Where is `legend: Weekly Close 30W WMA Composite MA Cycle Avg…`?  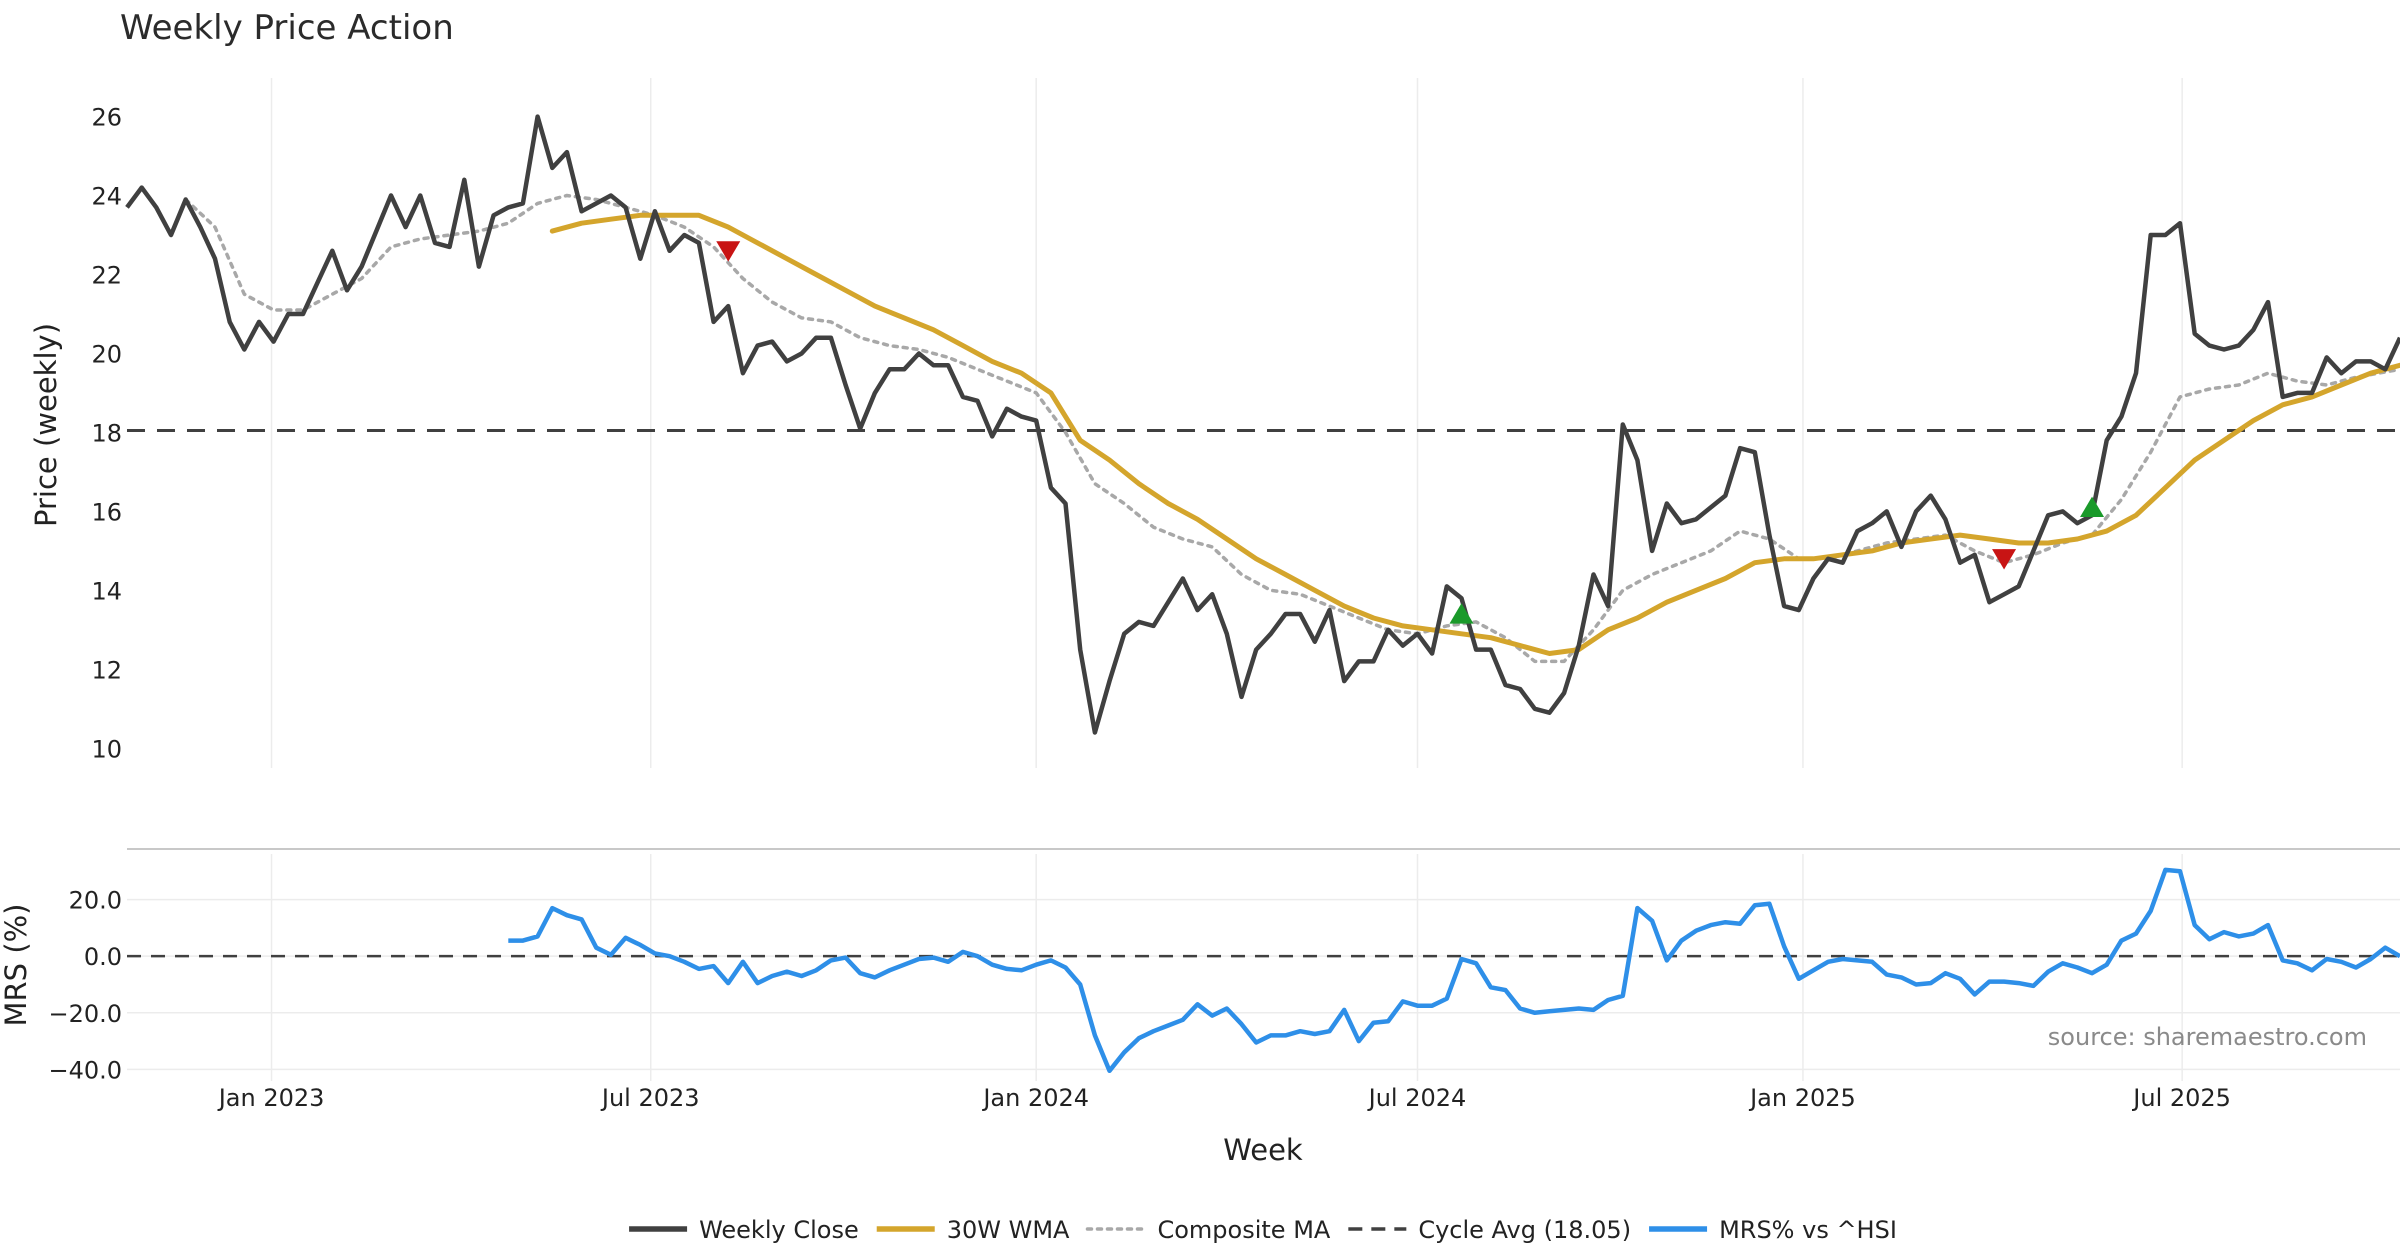
legend: Weekly Close 30W WMA Composite MA Cycle Avg… is located at coordinates (1263, 1230).